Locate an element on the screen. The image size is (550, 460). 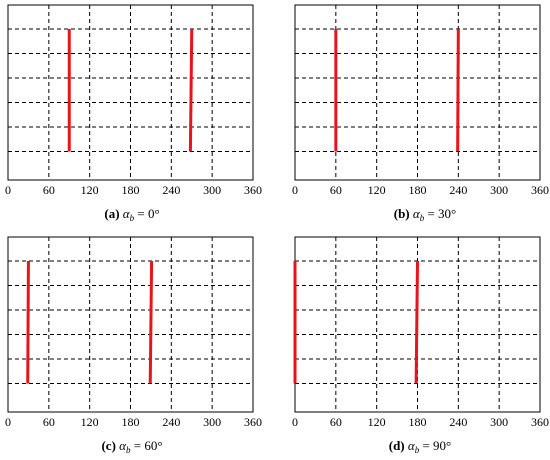
panel-caption: (a) αb = 0° is located at coordinates (131, 214).